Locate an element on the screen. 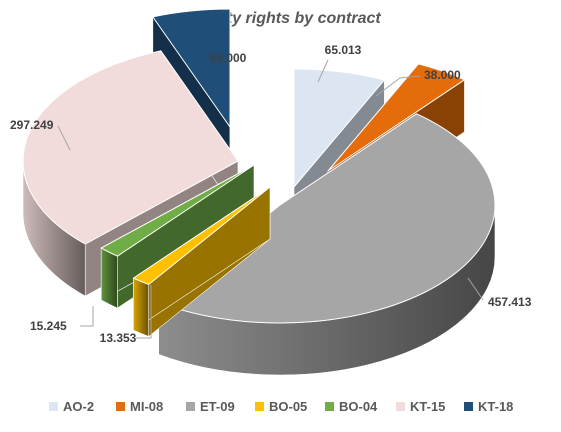  legend-item-bo-05: BO-05 is located at coordinates (281, 406).